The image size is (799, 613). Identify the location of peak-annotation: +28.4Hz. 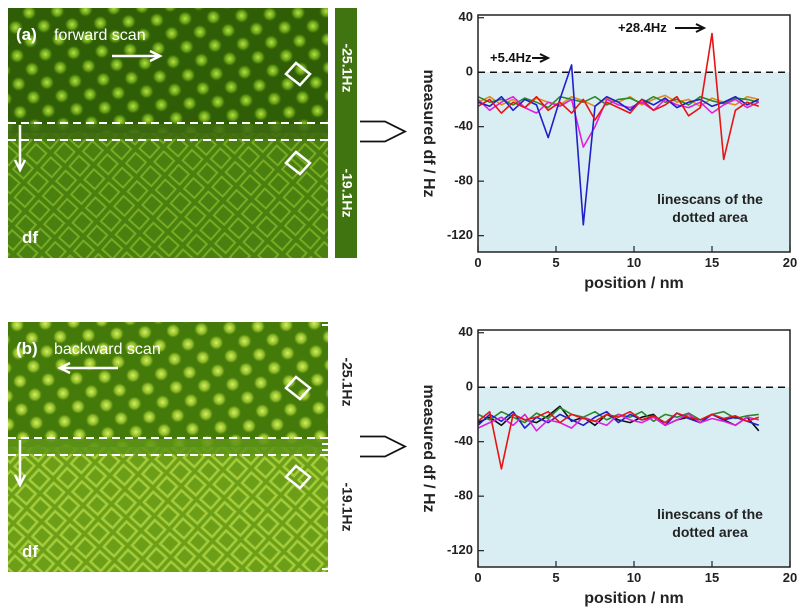
(642, 27).